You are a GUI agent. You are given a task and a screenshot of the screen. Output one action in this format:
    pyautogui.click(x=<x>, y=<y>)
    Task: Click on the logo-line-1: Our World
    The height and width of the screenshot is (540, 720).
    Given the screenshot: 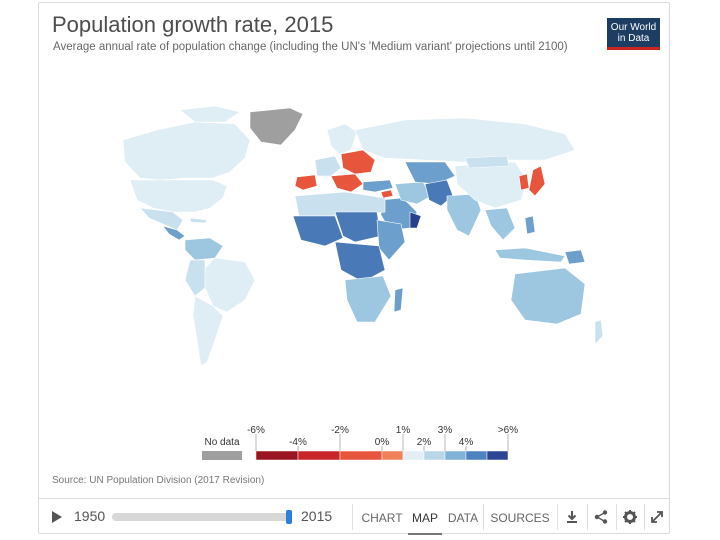 What is the action you would take?
    pyautogui.click(x=633, y=27)
    